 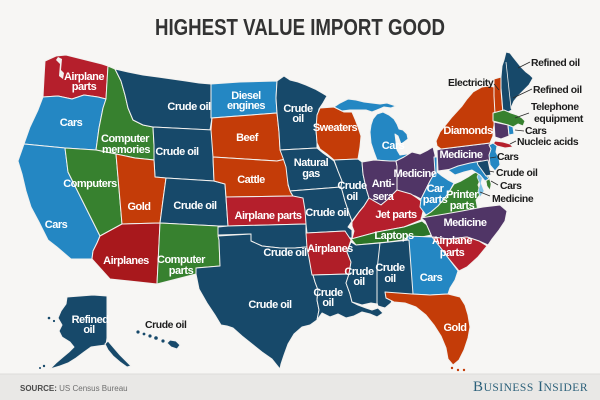 What do you see at coordinates (335, 128) in the screenshot?
I see `svg-text: Sweaters` at bounding box center [335, 128].